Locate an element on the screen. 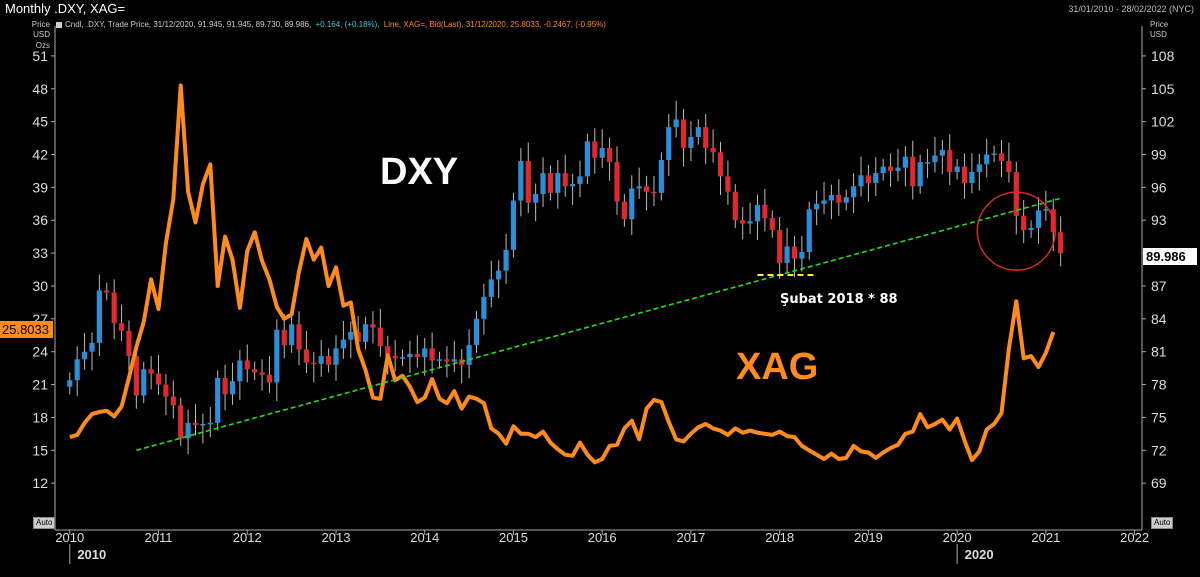 This screenshot has width=1200, height=577. right-tick-label: 87 is located at coordinates (1159, 286).